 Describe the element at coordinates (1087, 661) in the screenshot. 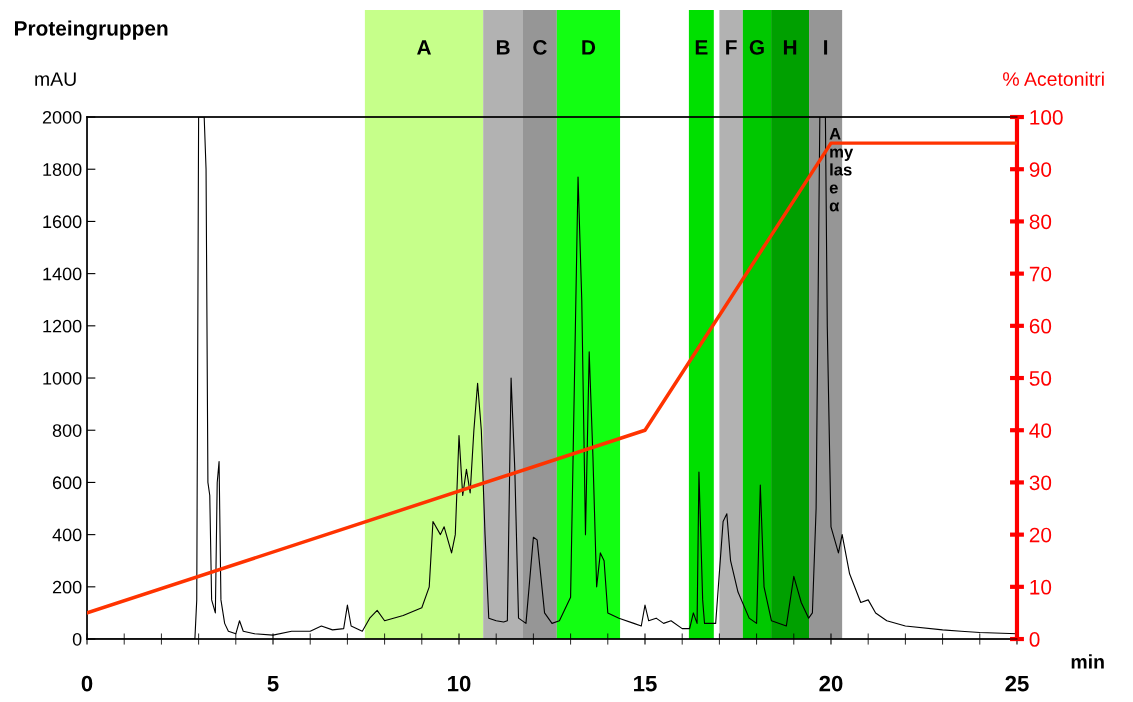

I see `x-axis-title: min` at that location.